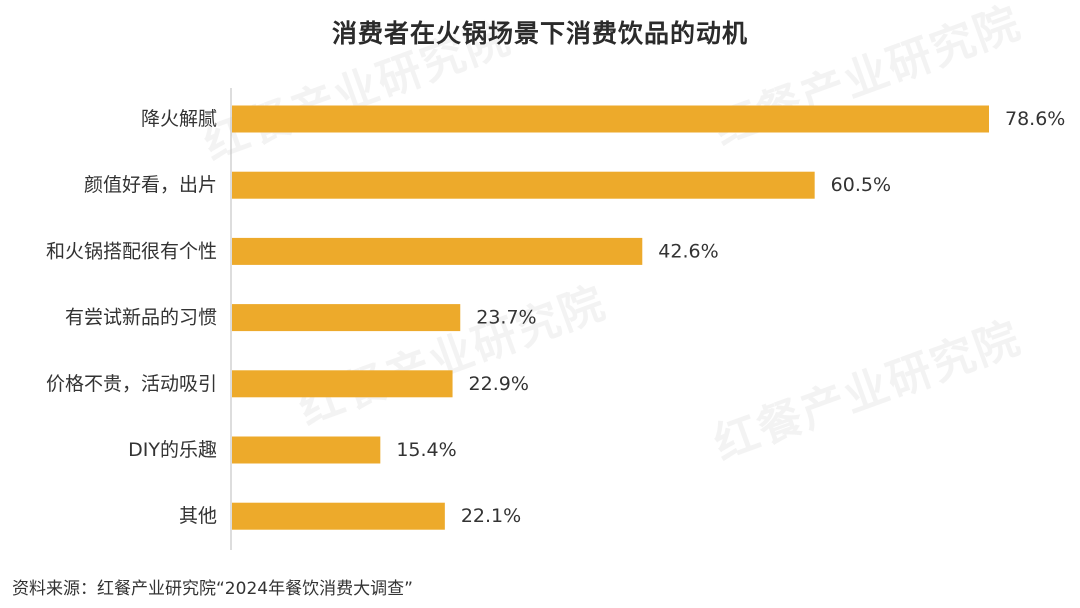 This screenshot has height=608, width=1080. What do you see at coordinates (491, 516) in the screenshot?
I see `value-label-6: 22.1%` at bounding box center [491, 516].